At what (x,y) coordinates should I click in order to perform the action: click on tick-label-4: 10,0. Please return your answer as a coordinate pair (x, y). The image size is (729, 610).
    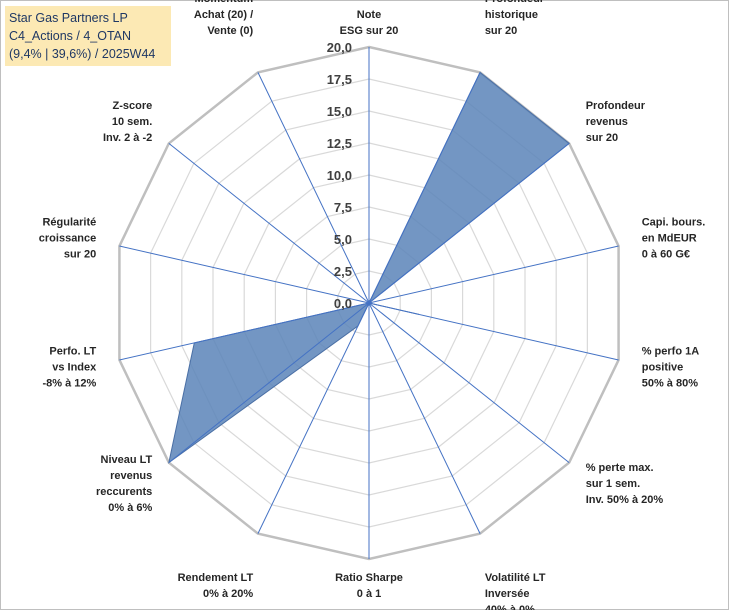
    Looking at the image, I should click on (339, 175).